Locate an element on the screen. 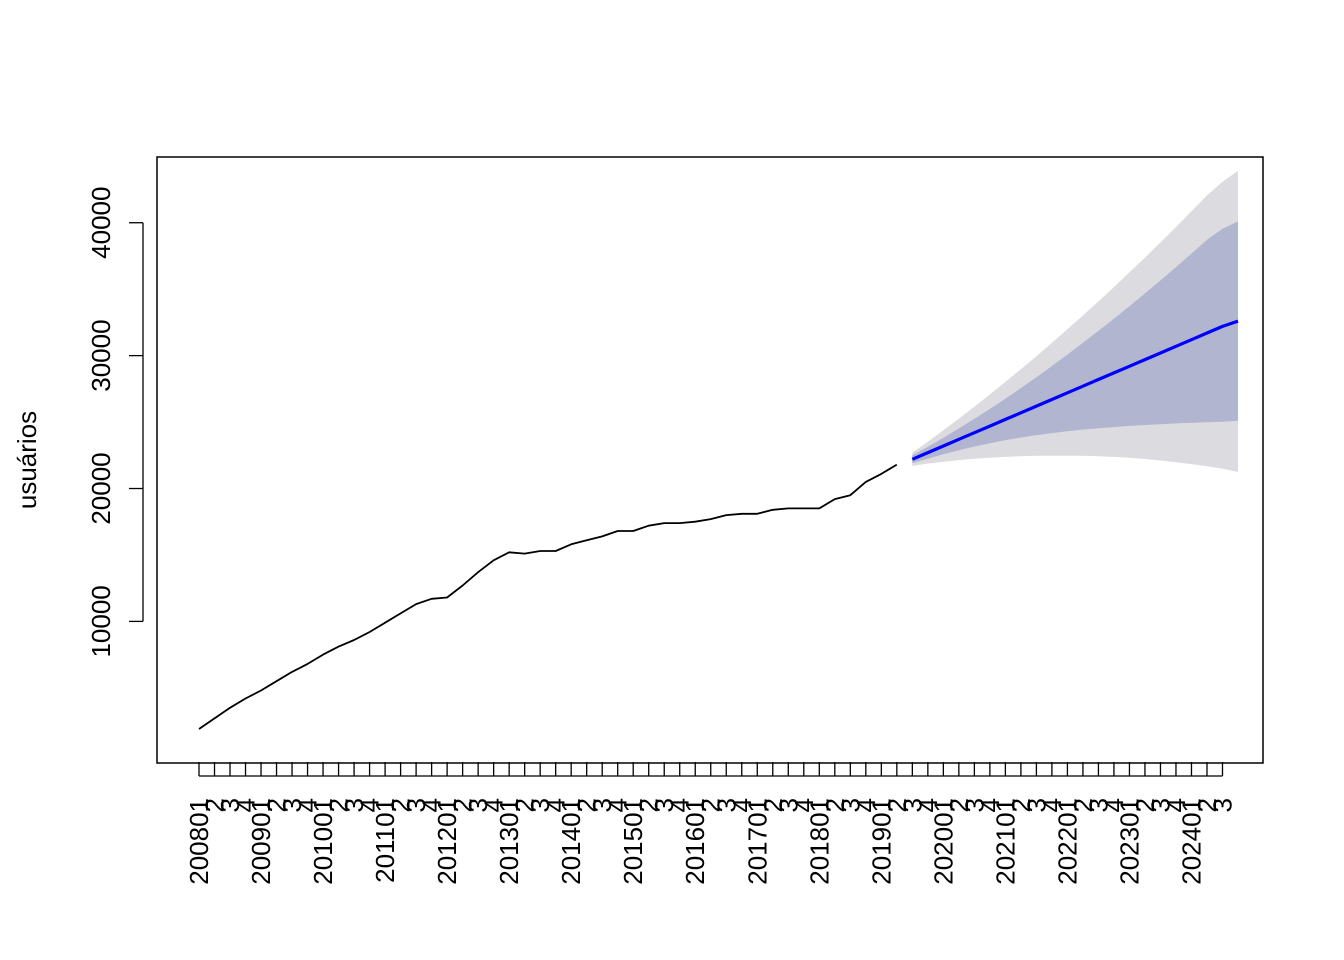 This screenshot has height=960, width=1344. interval-bands is located at coordinates (1075, 321).